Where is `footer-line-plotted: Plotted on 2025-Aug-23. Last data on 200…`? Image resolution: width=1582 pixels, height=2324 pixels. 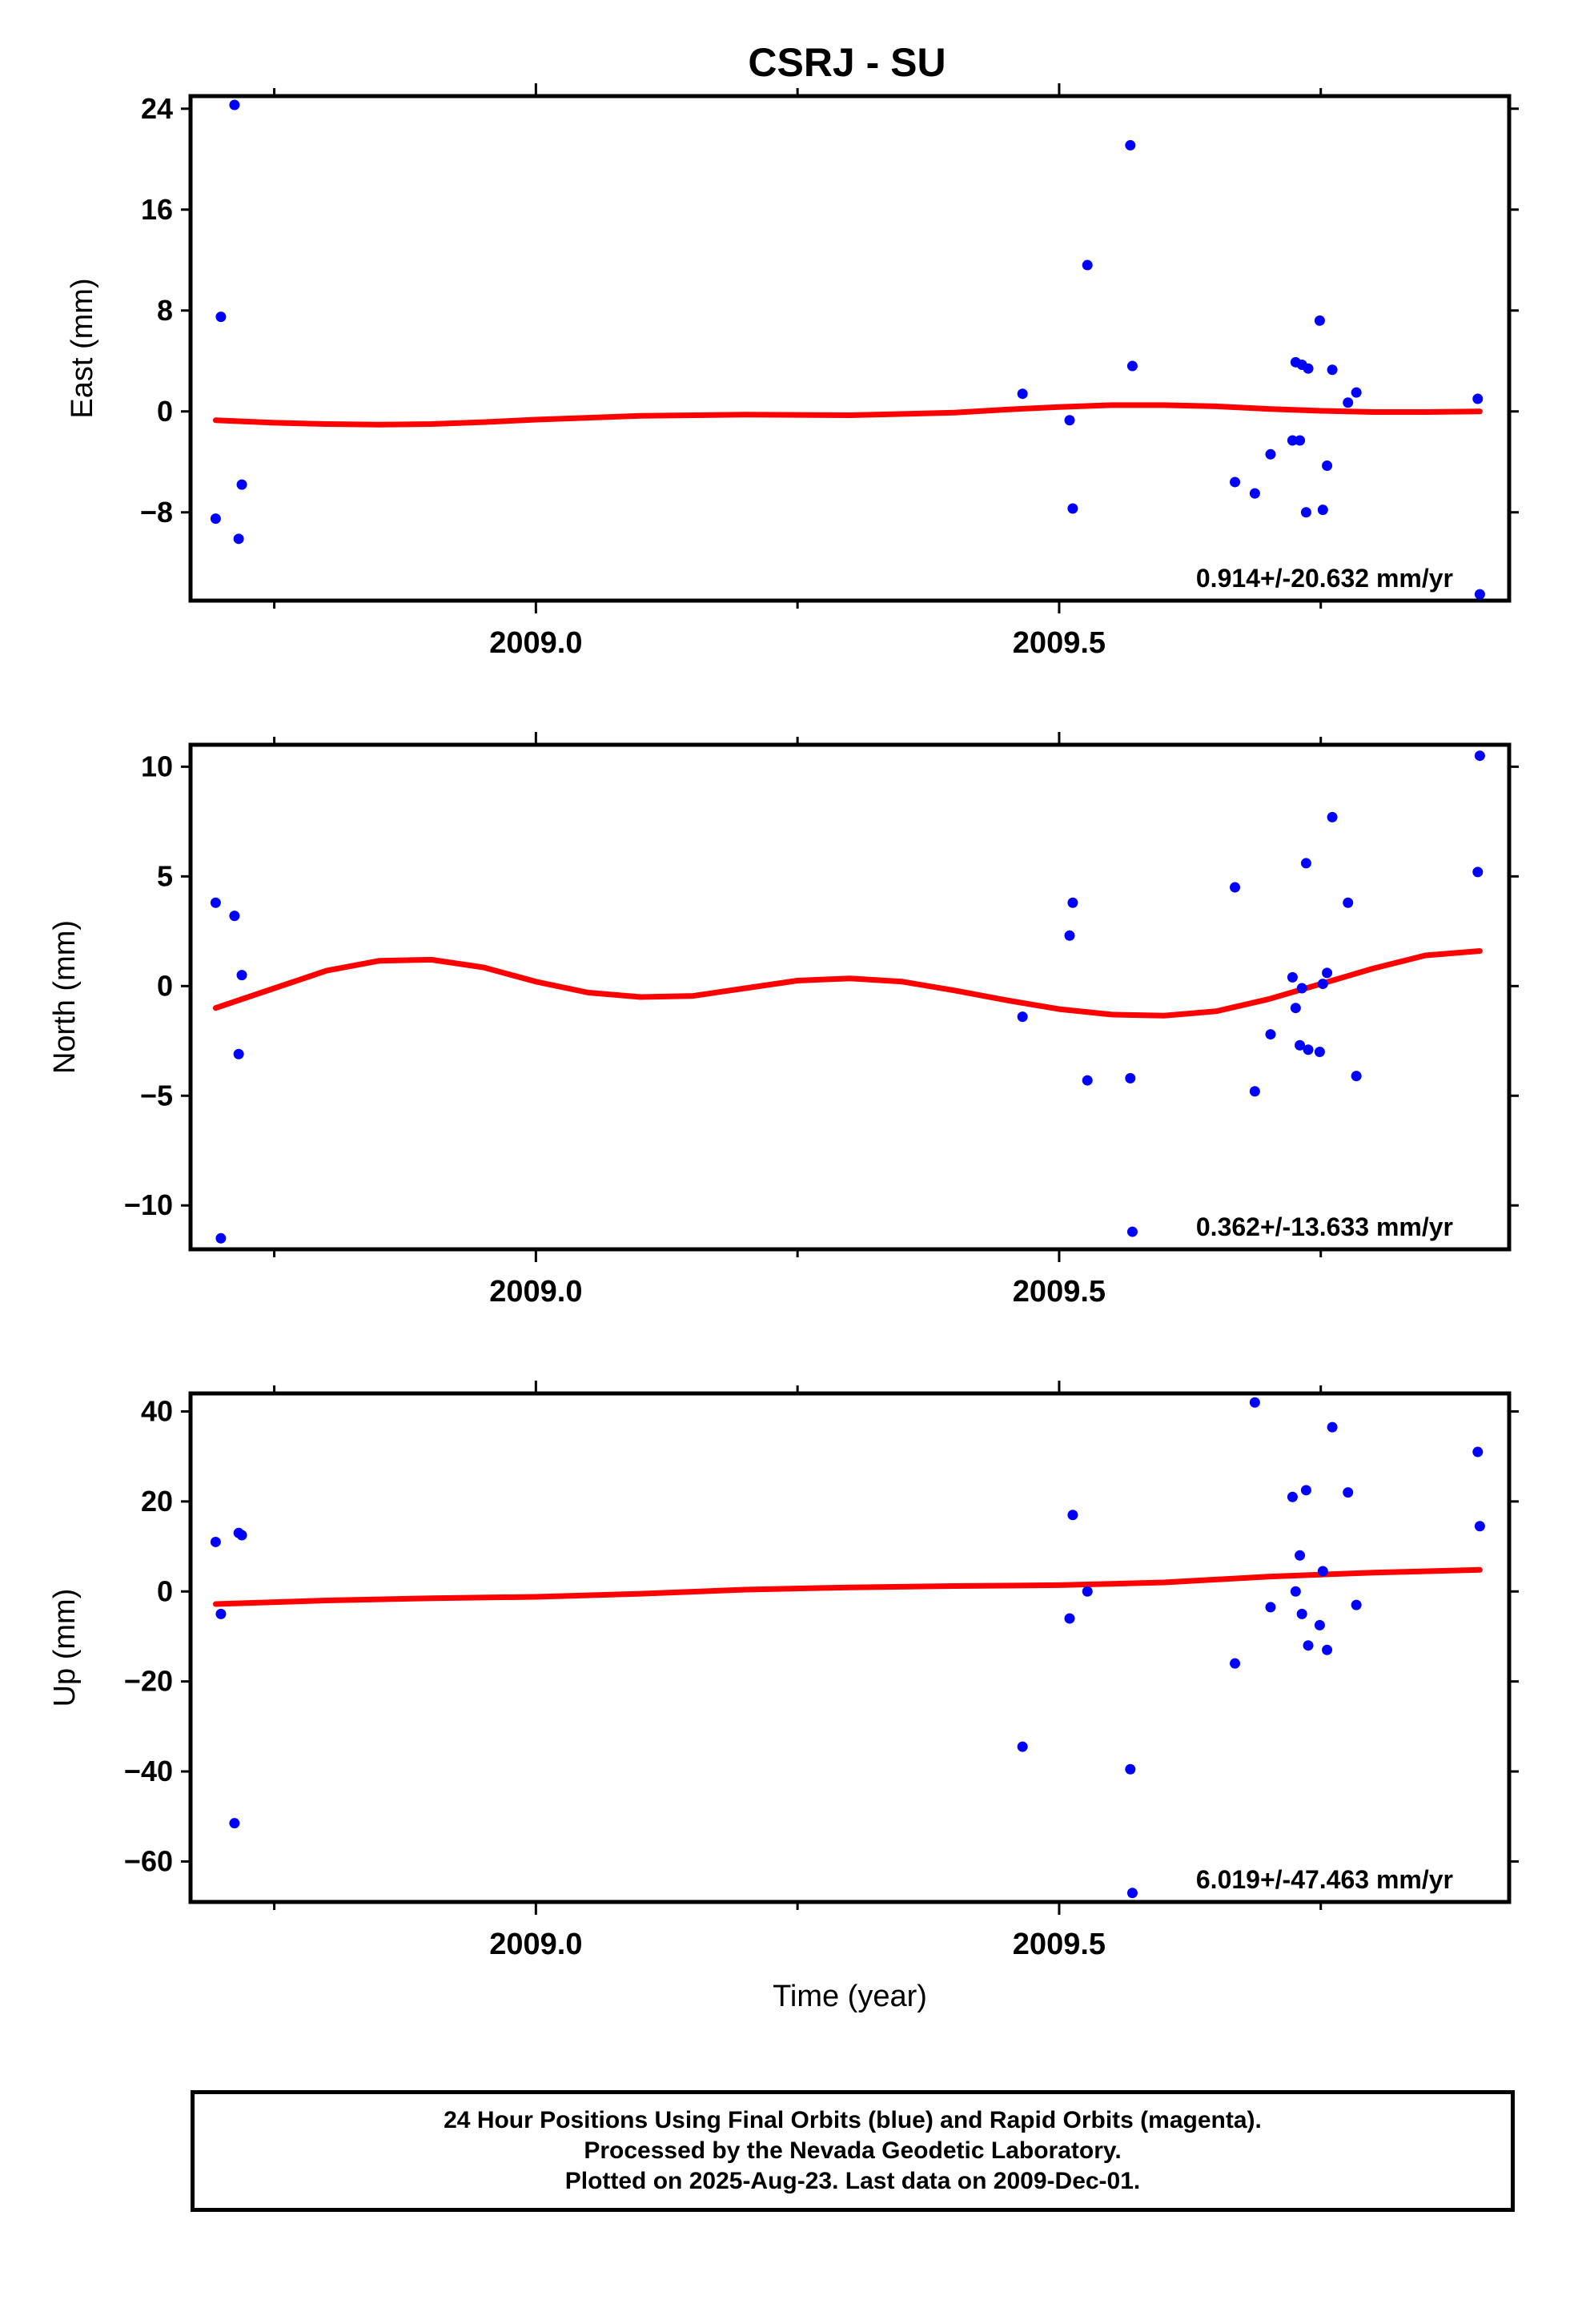 footer-line-plotted: Plotted on 2025-Aug-23. Last data on 200… is located at coordinates (852, 2181).